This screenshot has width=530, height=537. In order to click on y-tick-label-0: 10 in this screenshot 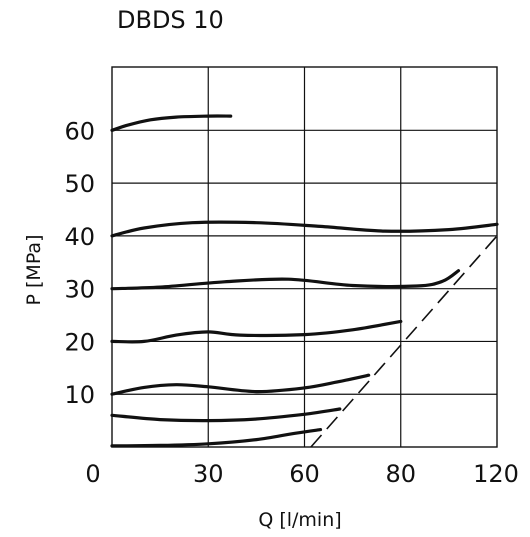, I will do `click(79, 395)`.